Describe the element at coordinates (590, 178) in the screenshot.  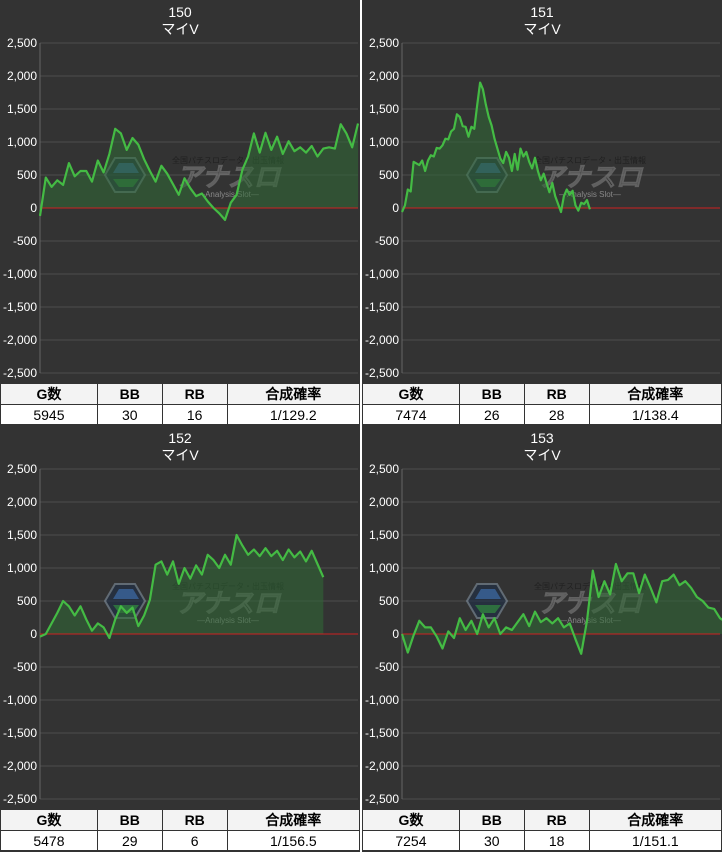
I see `watermark-brand: アナスロ` at that location.